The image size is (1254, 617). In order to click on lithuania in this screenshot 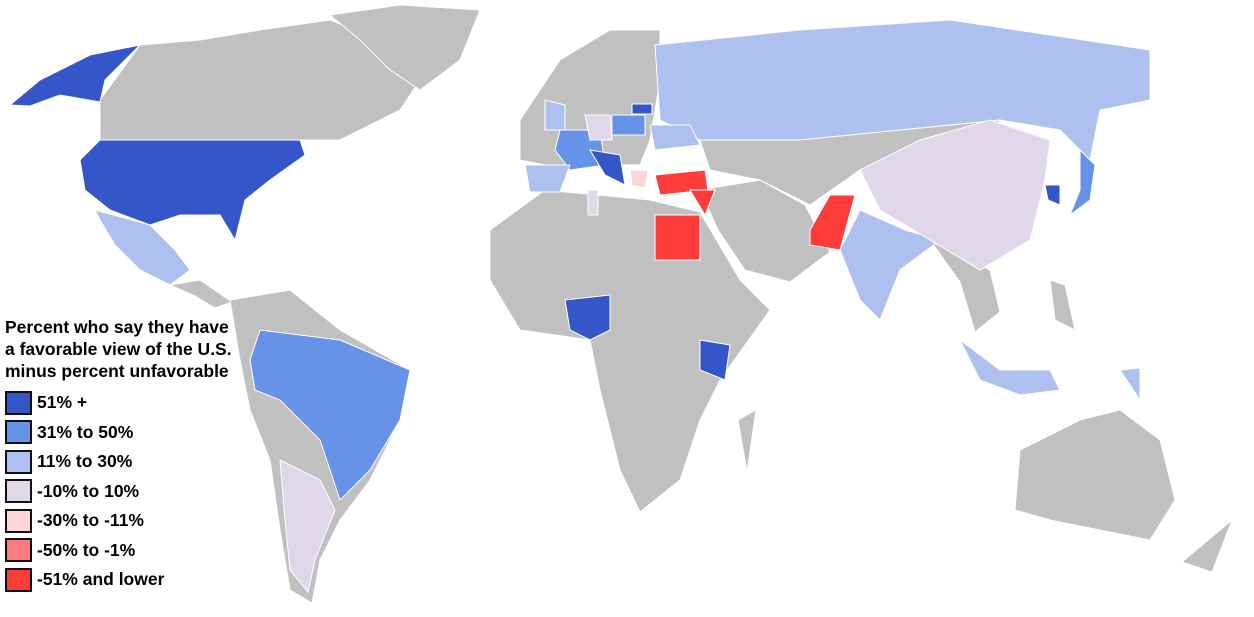, I will do `click(642, 109)`.